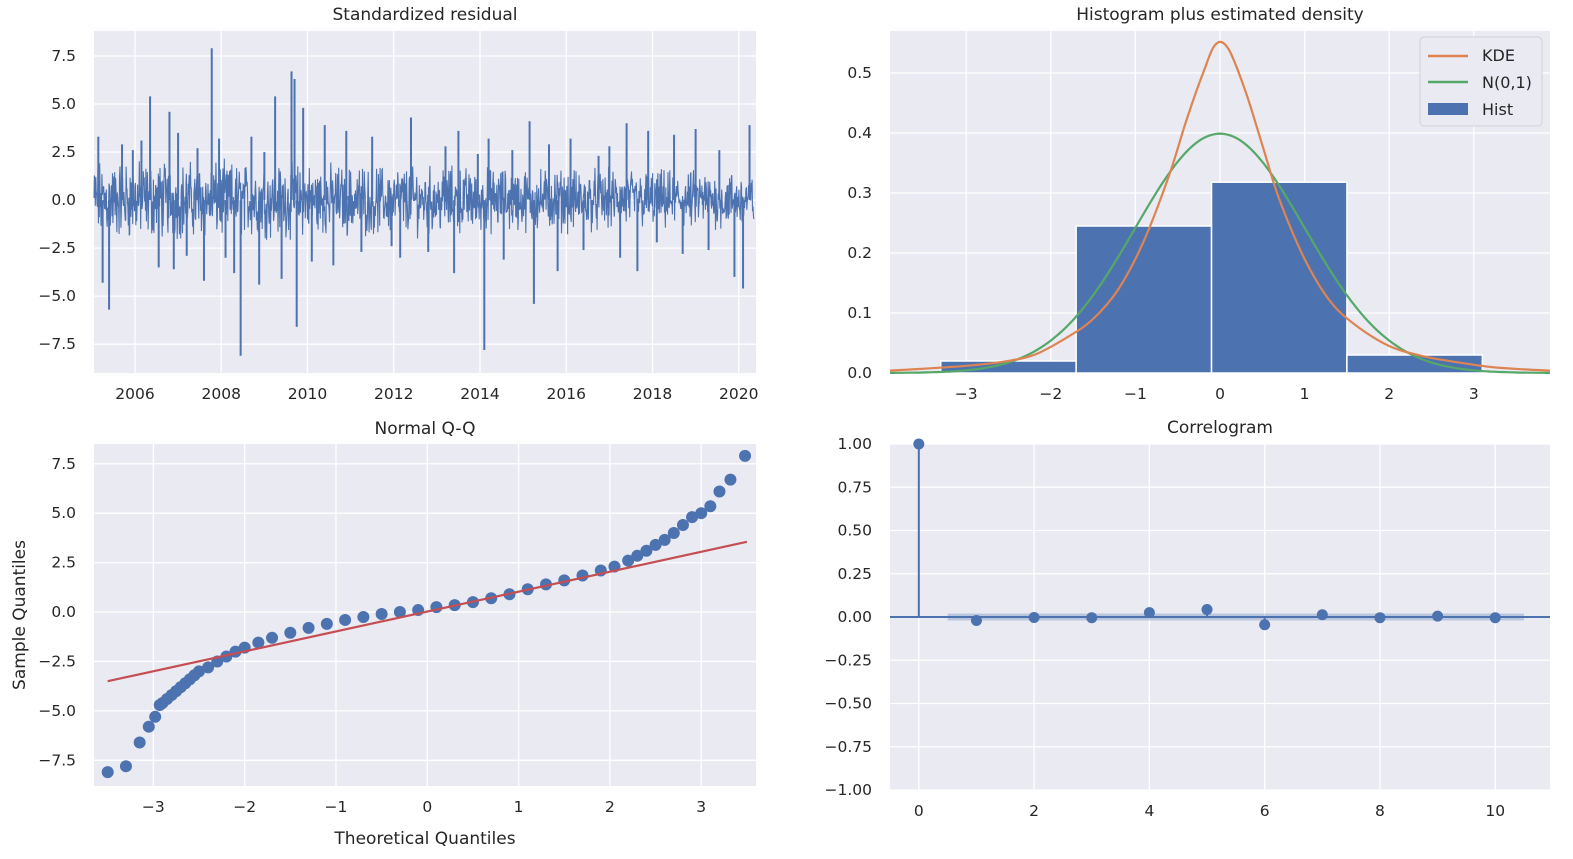  I want to click on y-tick-label: 1.00, so click(854, 444).